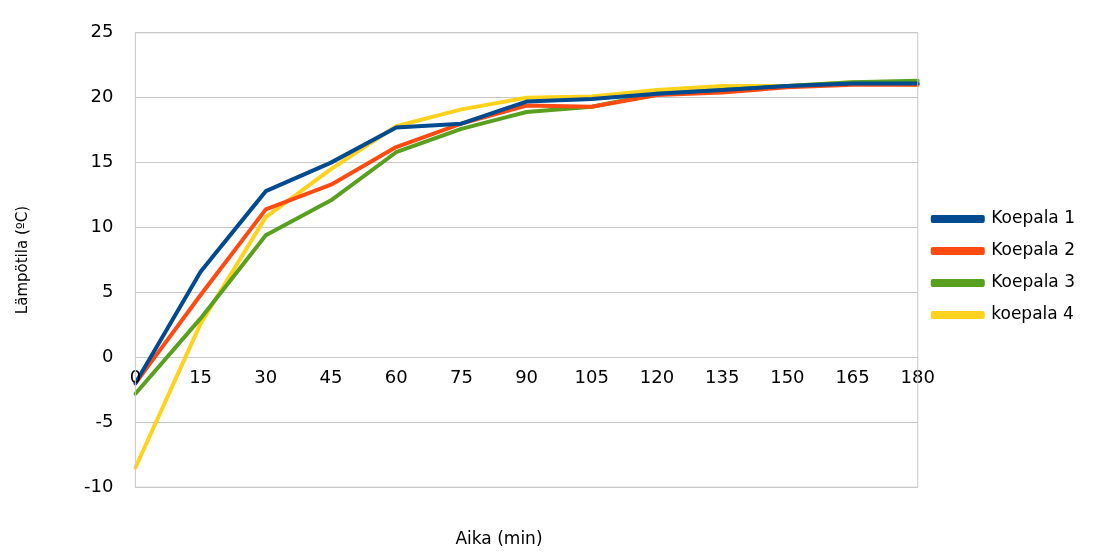 This screenshot has width=1095, height=552. Describe the element at coordinates (499, 538) in the screenshot. I see `x-axis-title: Aika (min)` at that location.